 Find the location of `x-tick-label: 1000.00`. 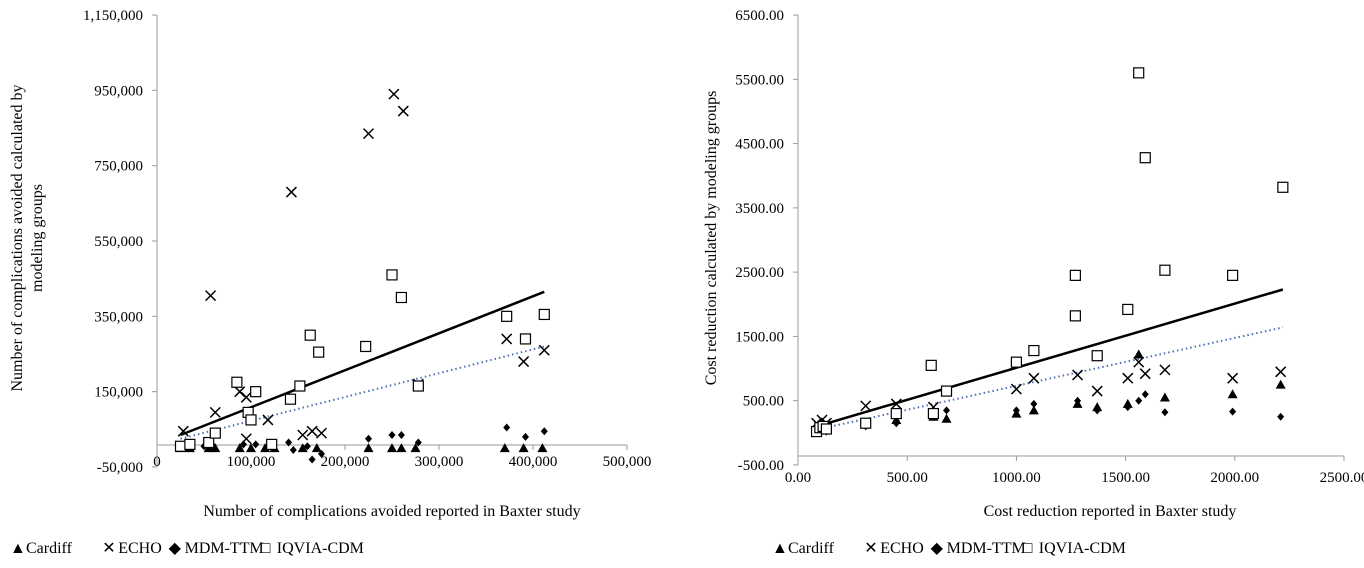

x-tick-label: 1000.00 is located at coordinates (1016, 478).